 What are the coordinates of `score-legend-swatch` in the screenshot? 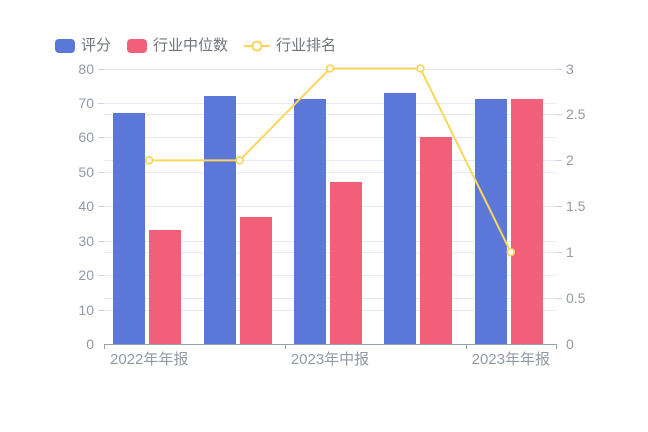 It's located at (65, 46).